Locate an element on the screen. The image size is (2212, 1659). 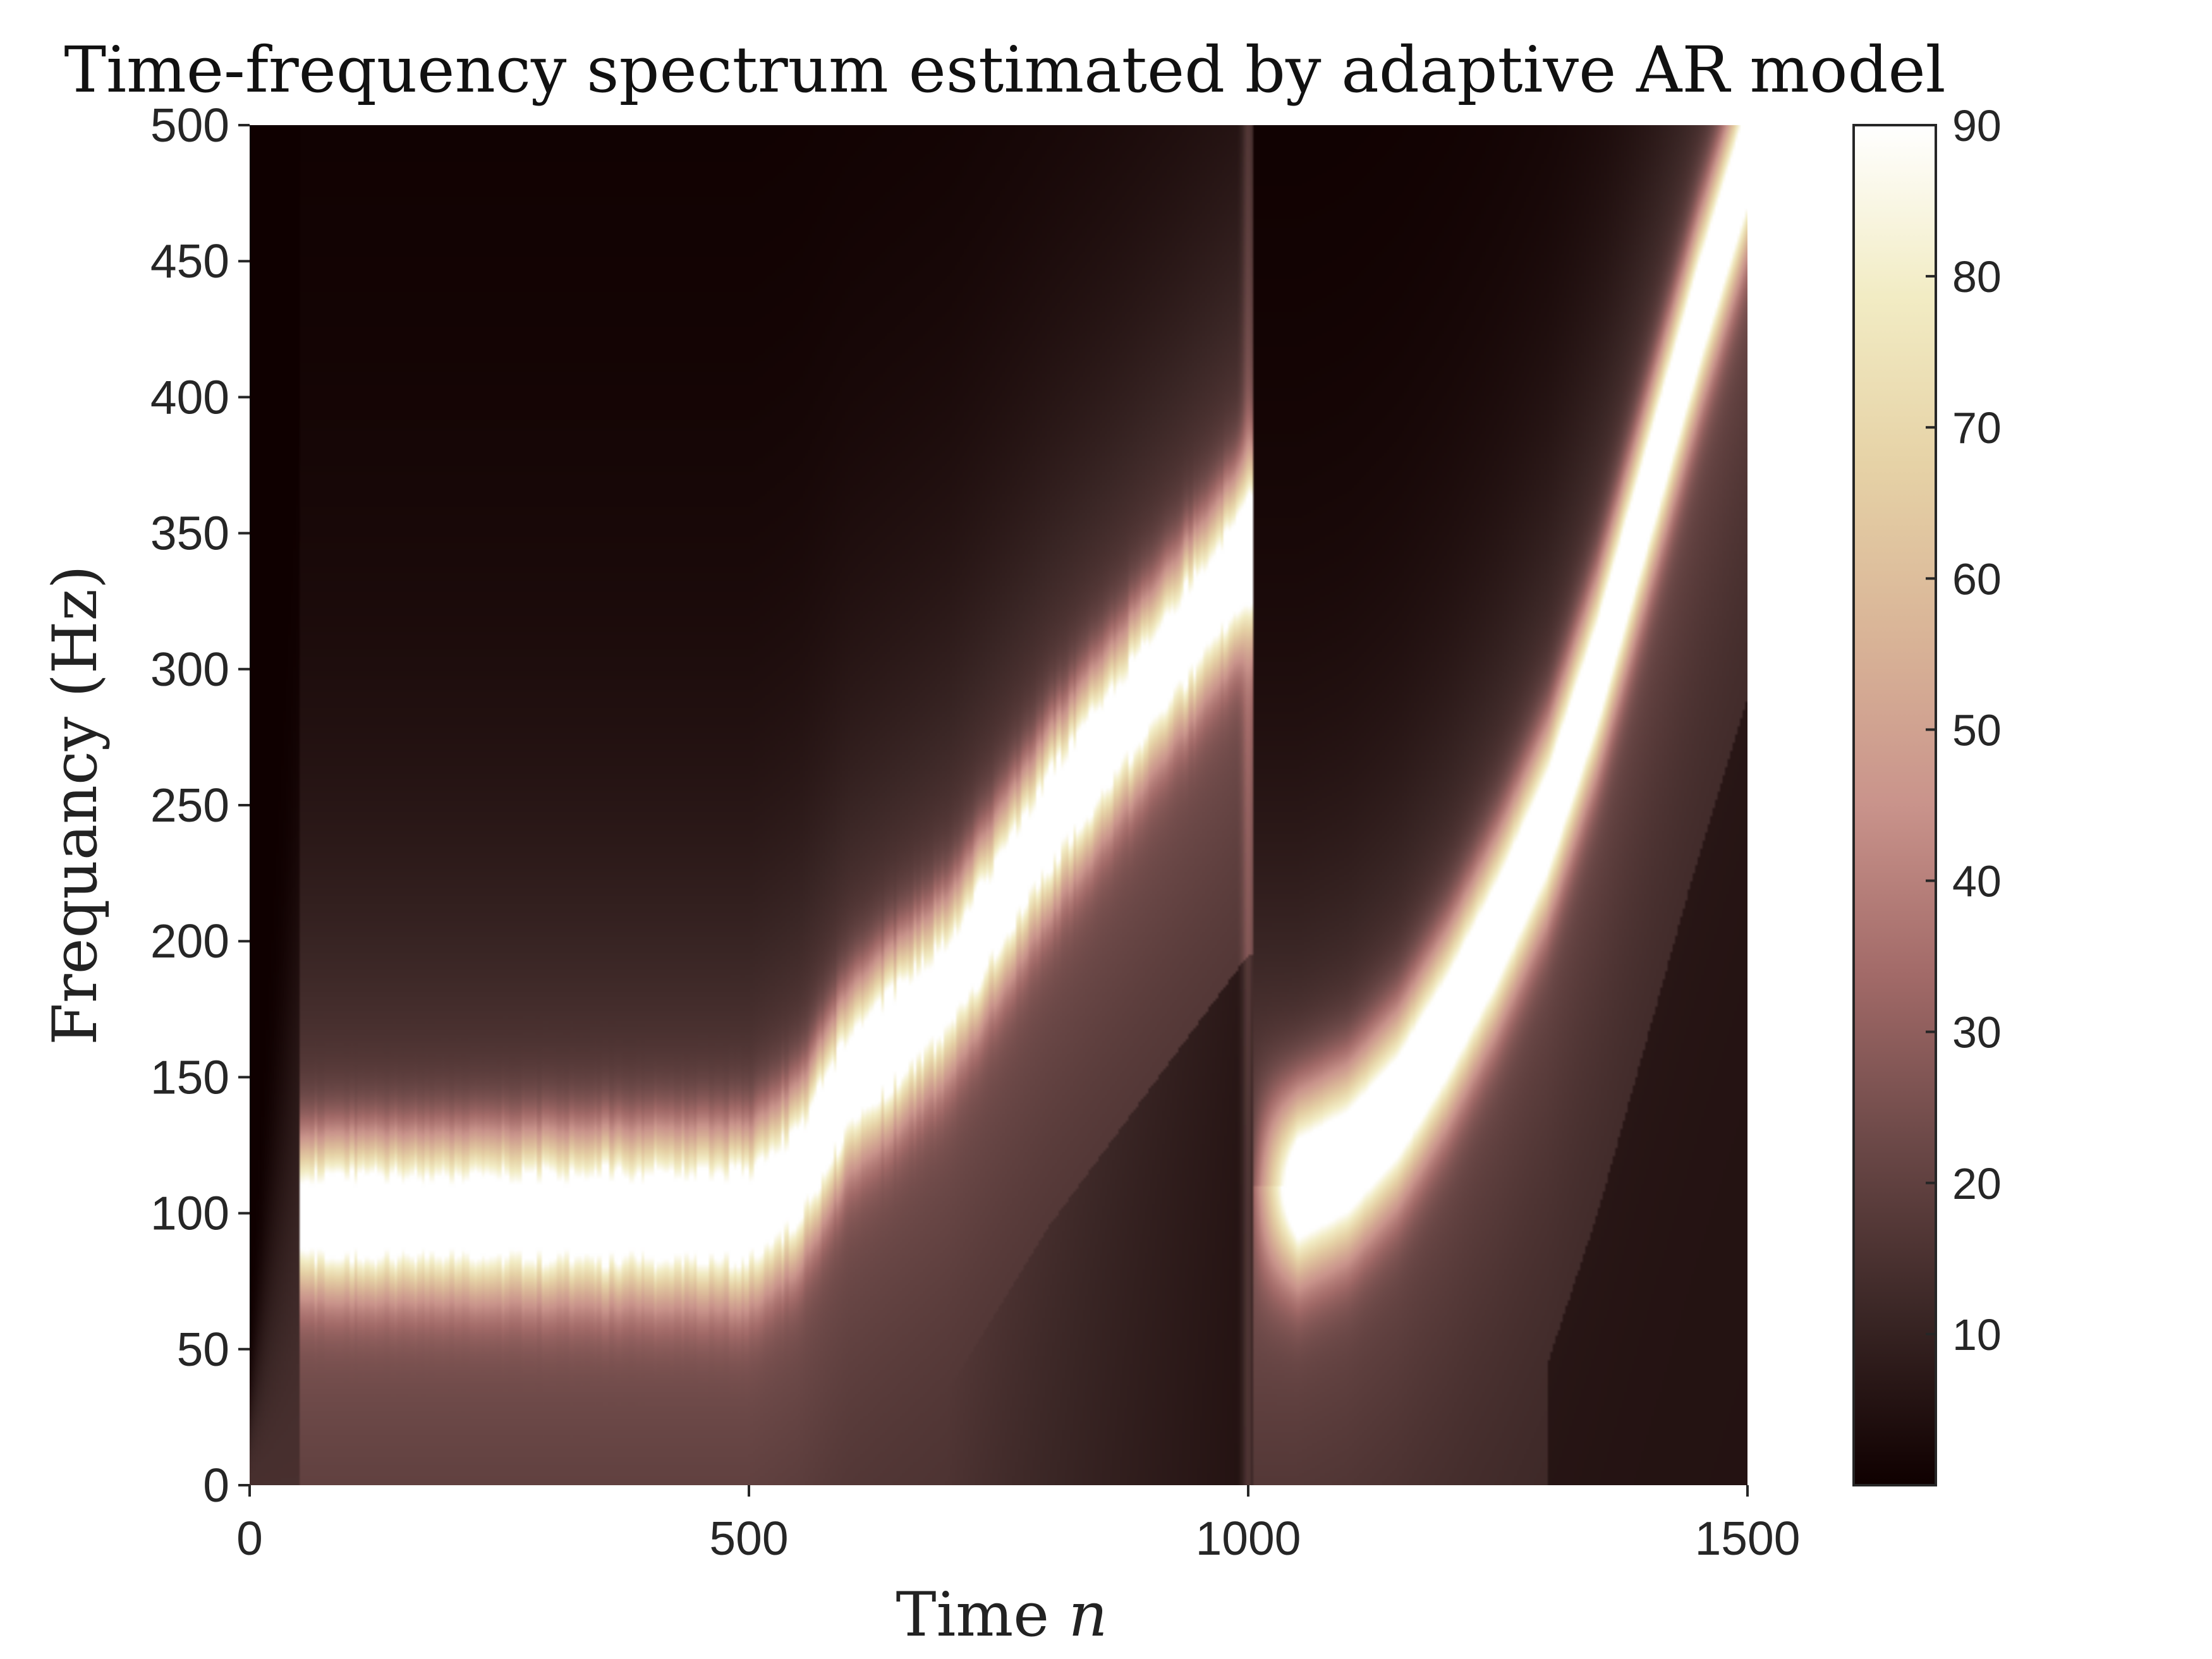
y-axis-ticks: 0 50 100 150 200 250 300 350 400 450 500 is located at coordinates (200, 805).